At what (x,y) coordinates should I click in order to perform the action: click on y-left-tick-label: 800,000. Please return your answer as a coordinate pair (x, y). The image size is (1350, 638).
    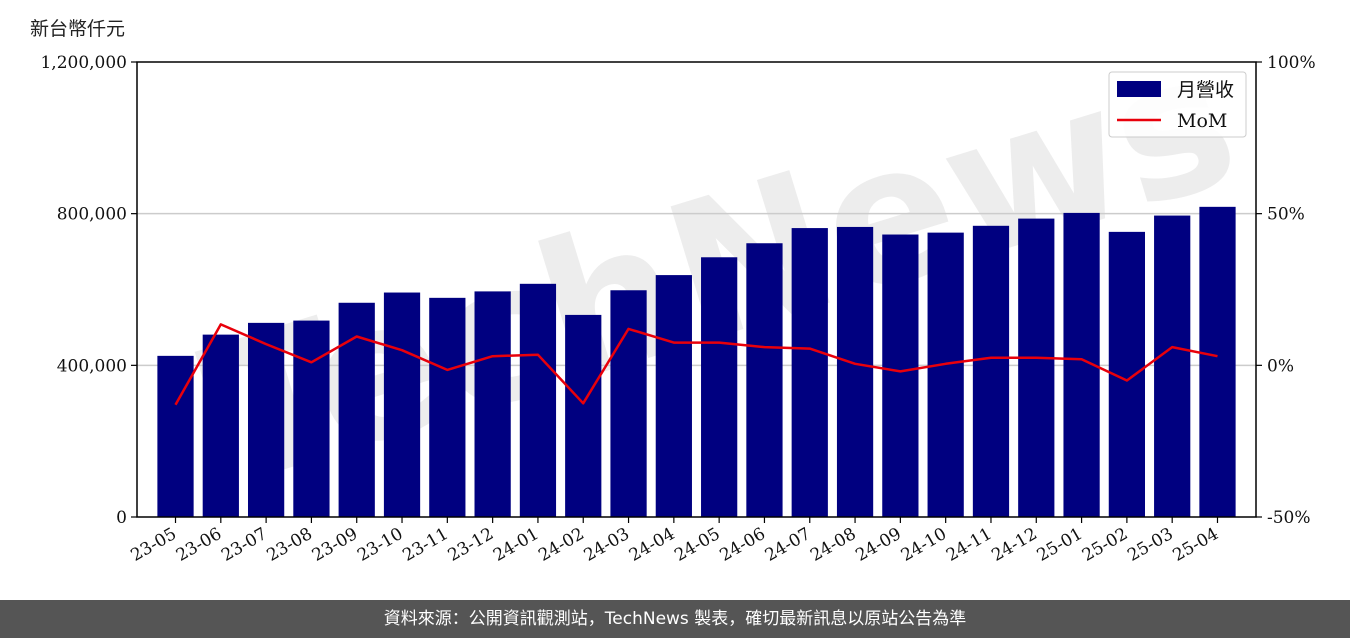
    Looking at the image, I should click on (92, 215).